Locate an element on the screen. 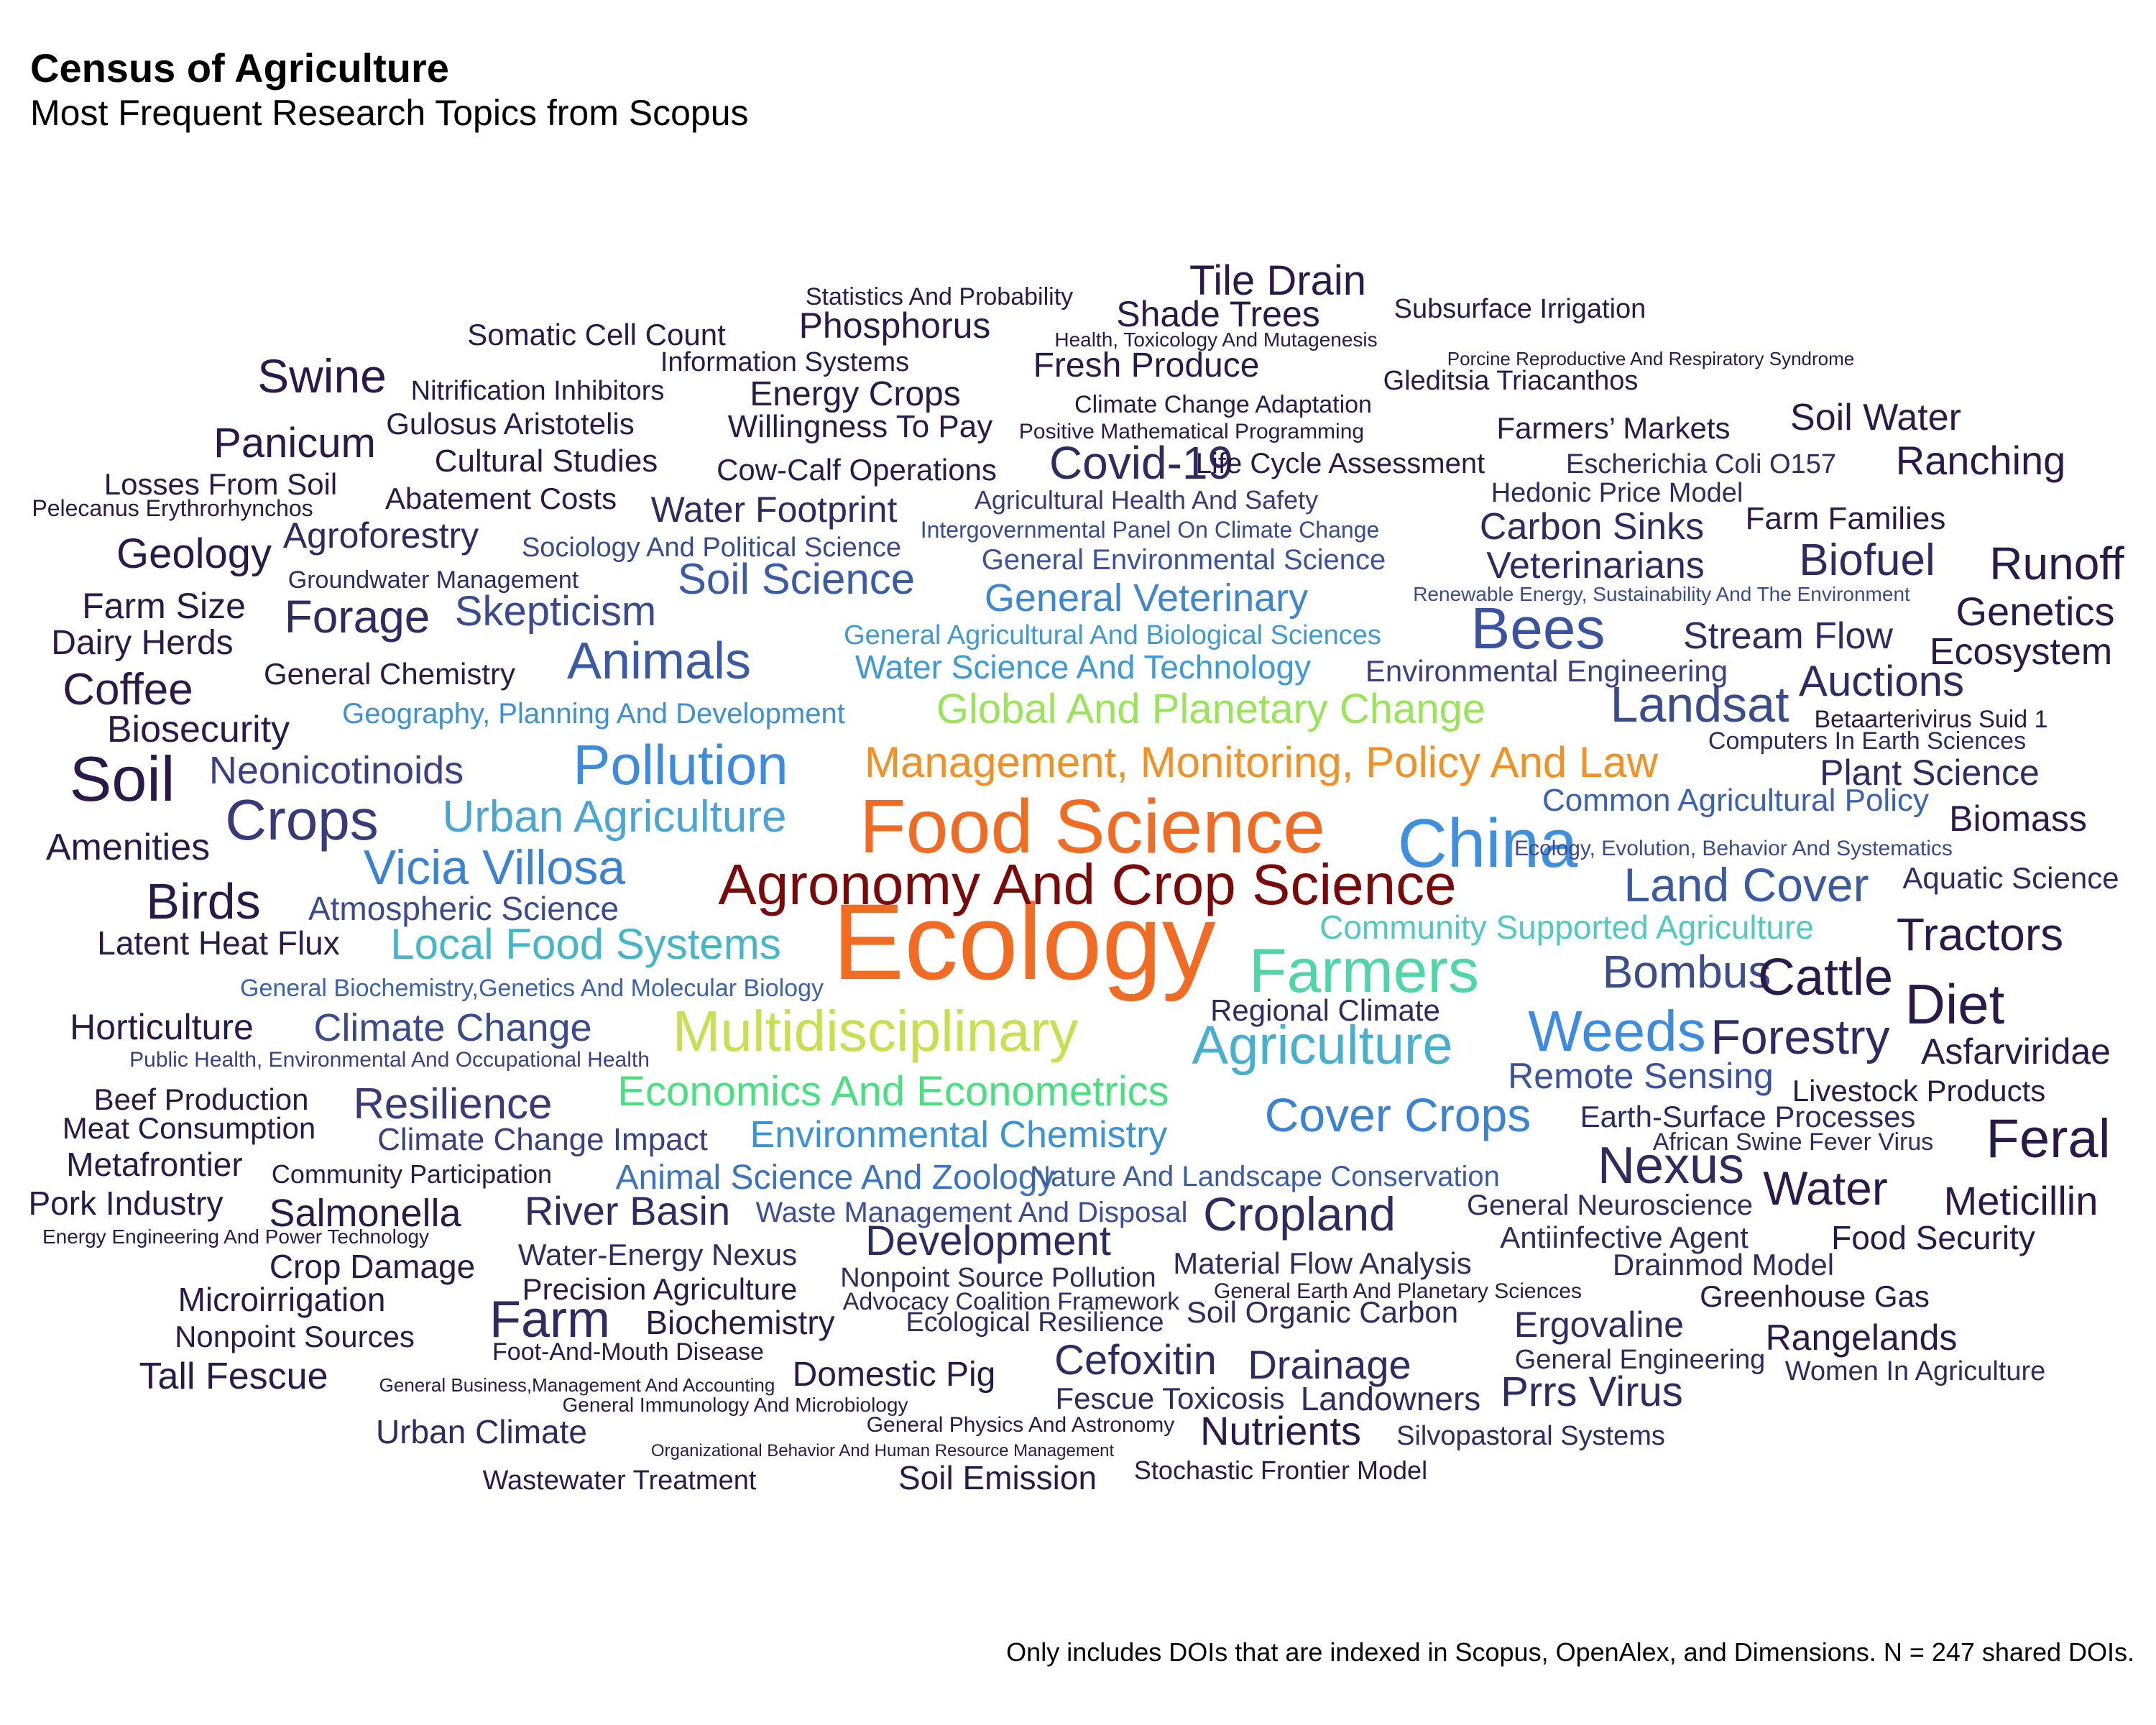  cloud-word: Farm is located at coordinates (550, 1319).